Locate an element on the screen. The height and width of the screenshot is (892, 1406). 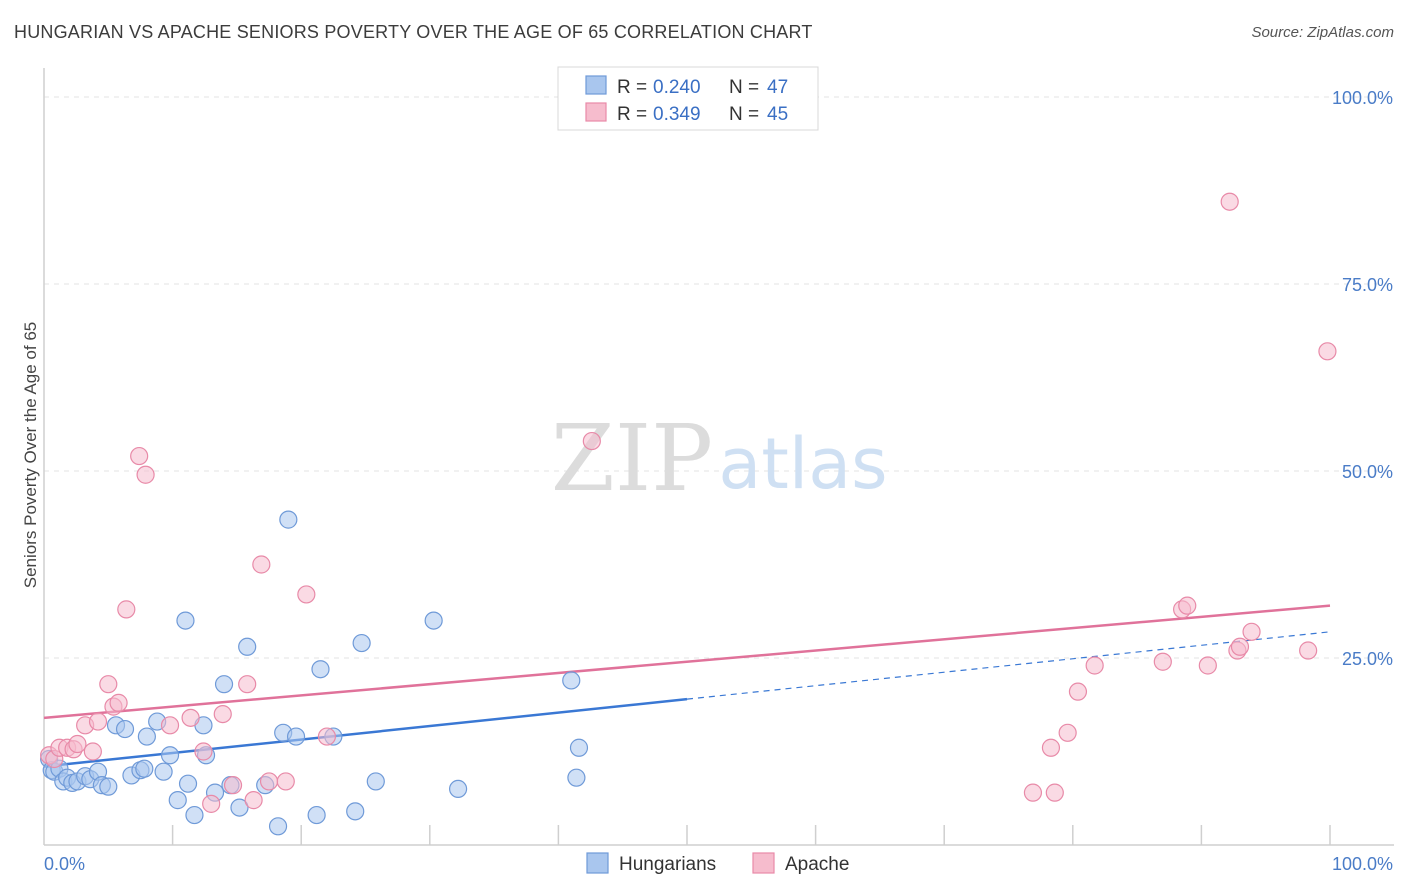
y-tick-label: 100.0% is located at coordinates (1362, 98).